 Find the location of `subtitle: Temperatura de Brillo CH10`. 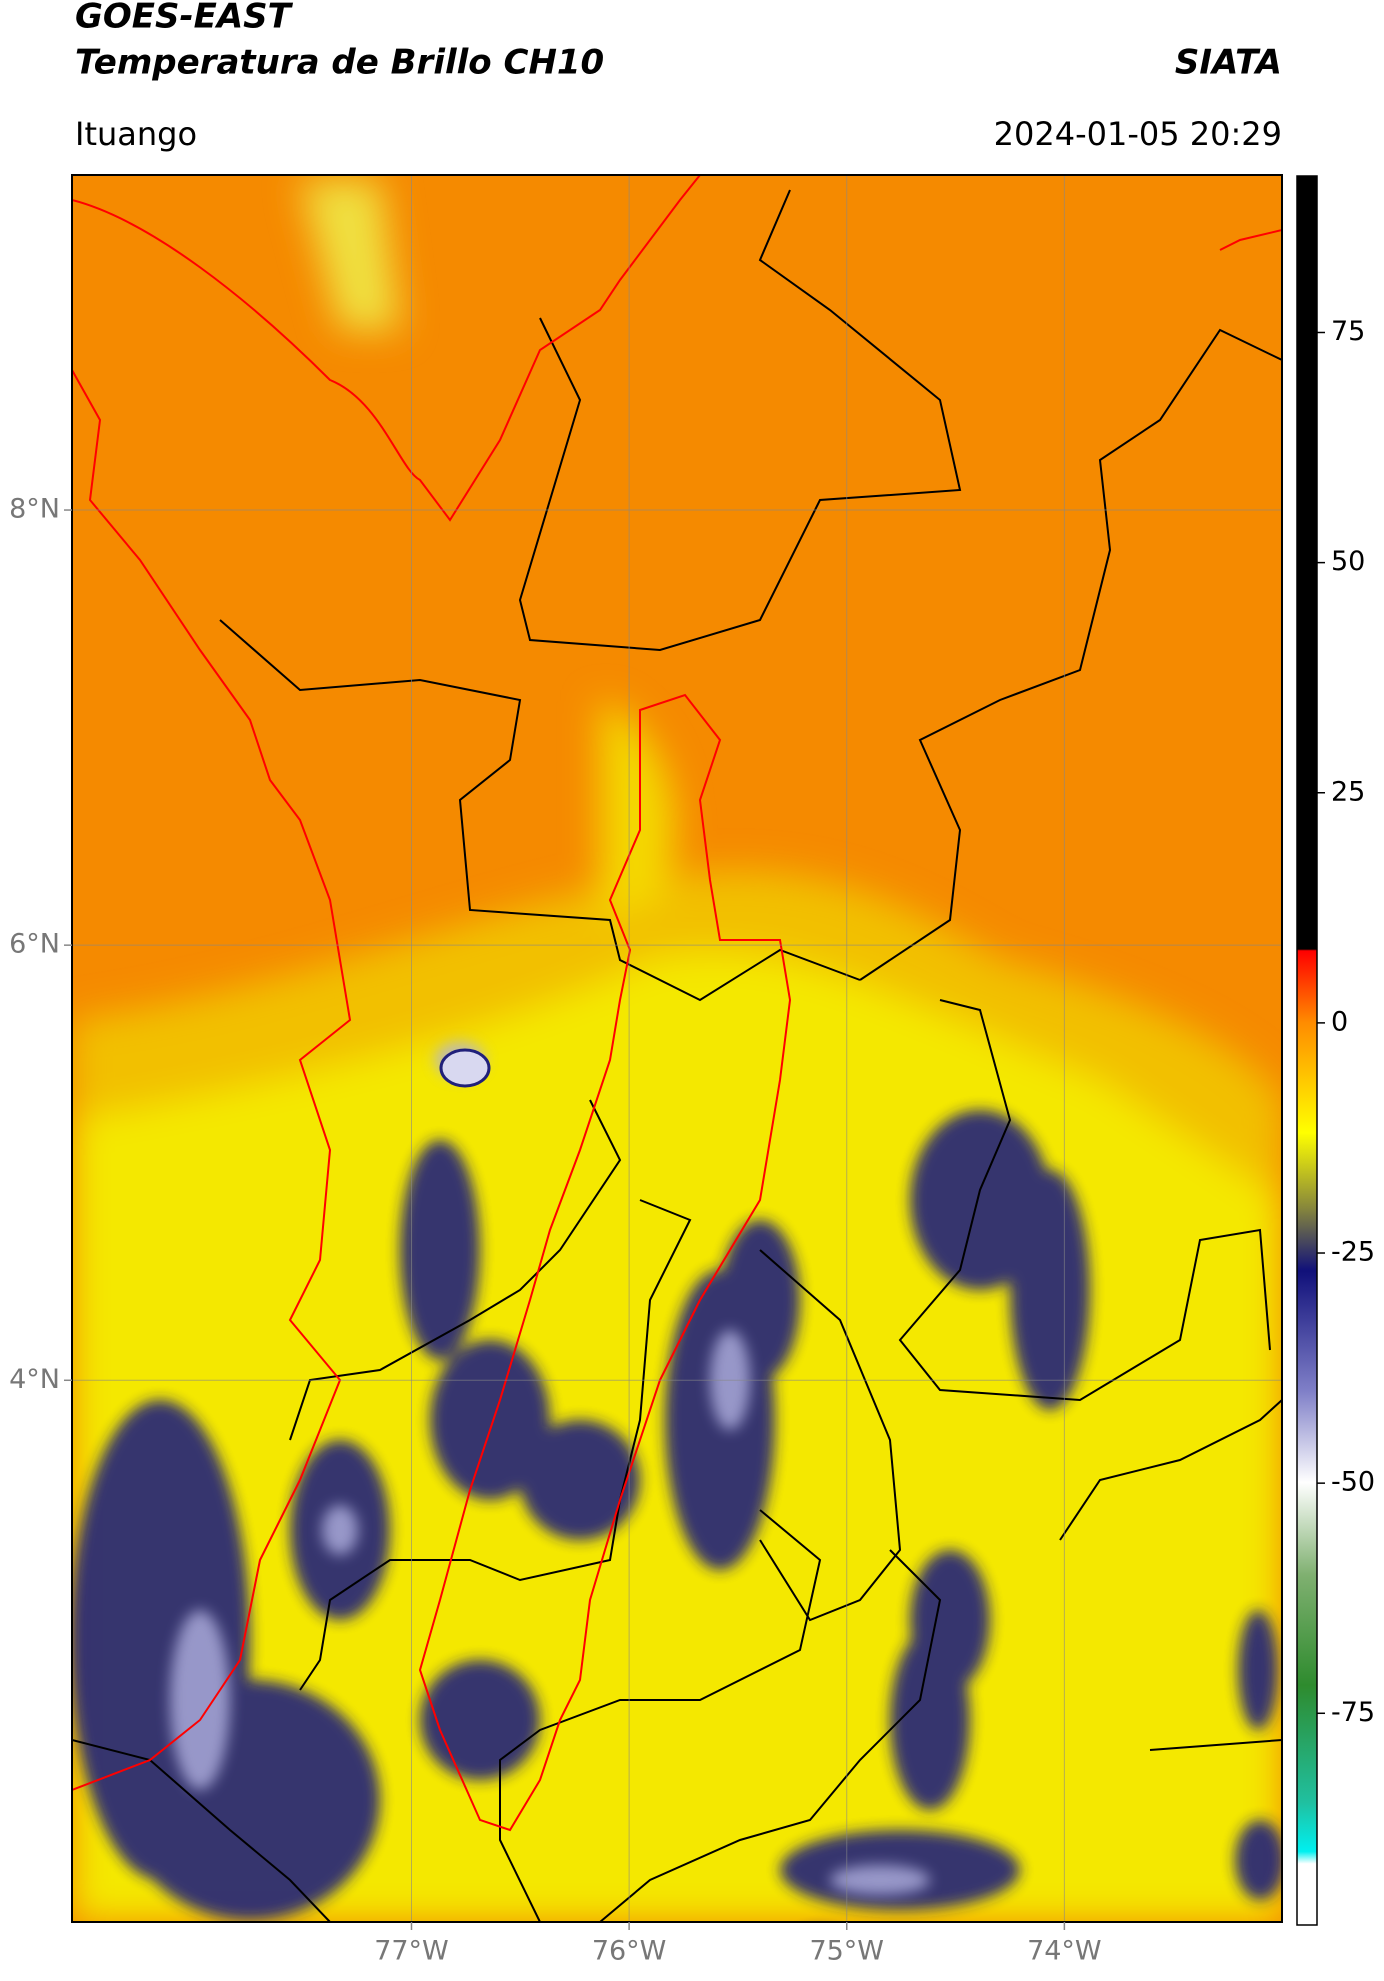

subtitle: Temperatura de Brillo CH10 is located at coordinates (339, 63).